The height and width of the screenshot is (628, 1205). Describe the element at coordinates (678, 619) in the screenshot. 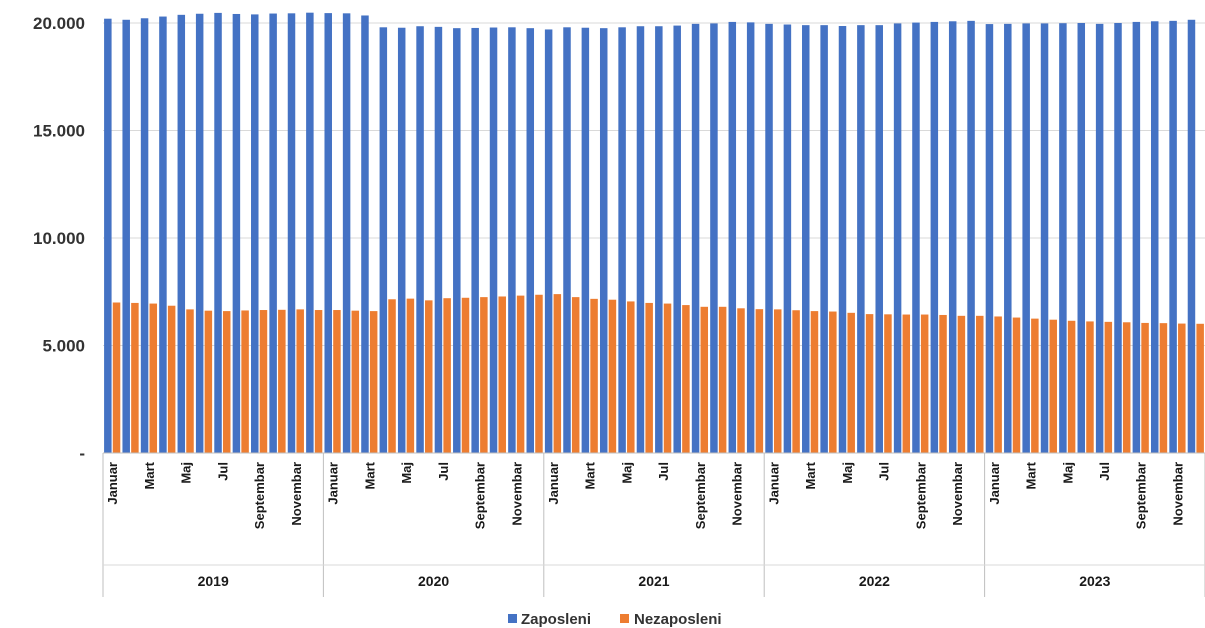

I see `legend-label: Nezaposleni` at that location.